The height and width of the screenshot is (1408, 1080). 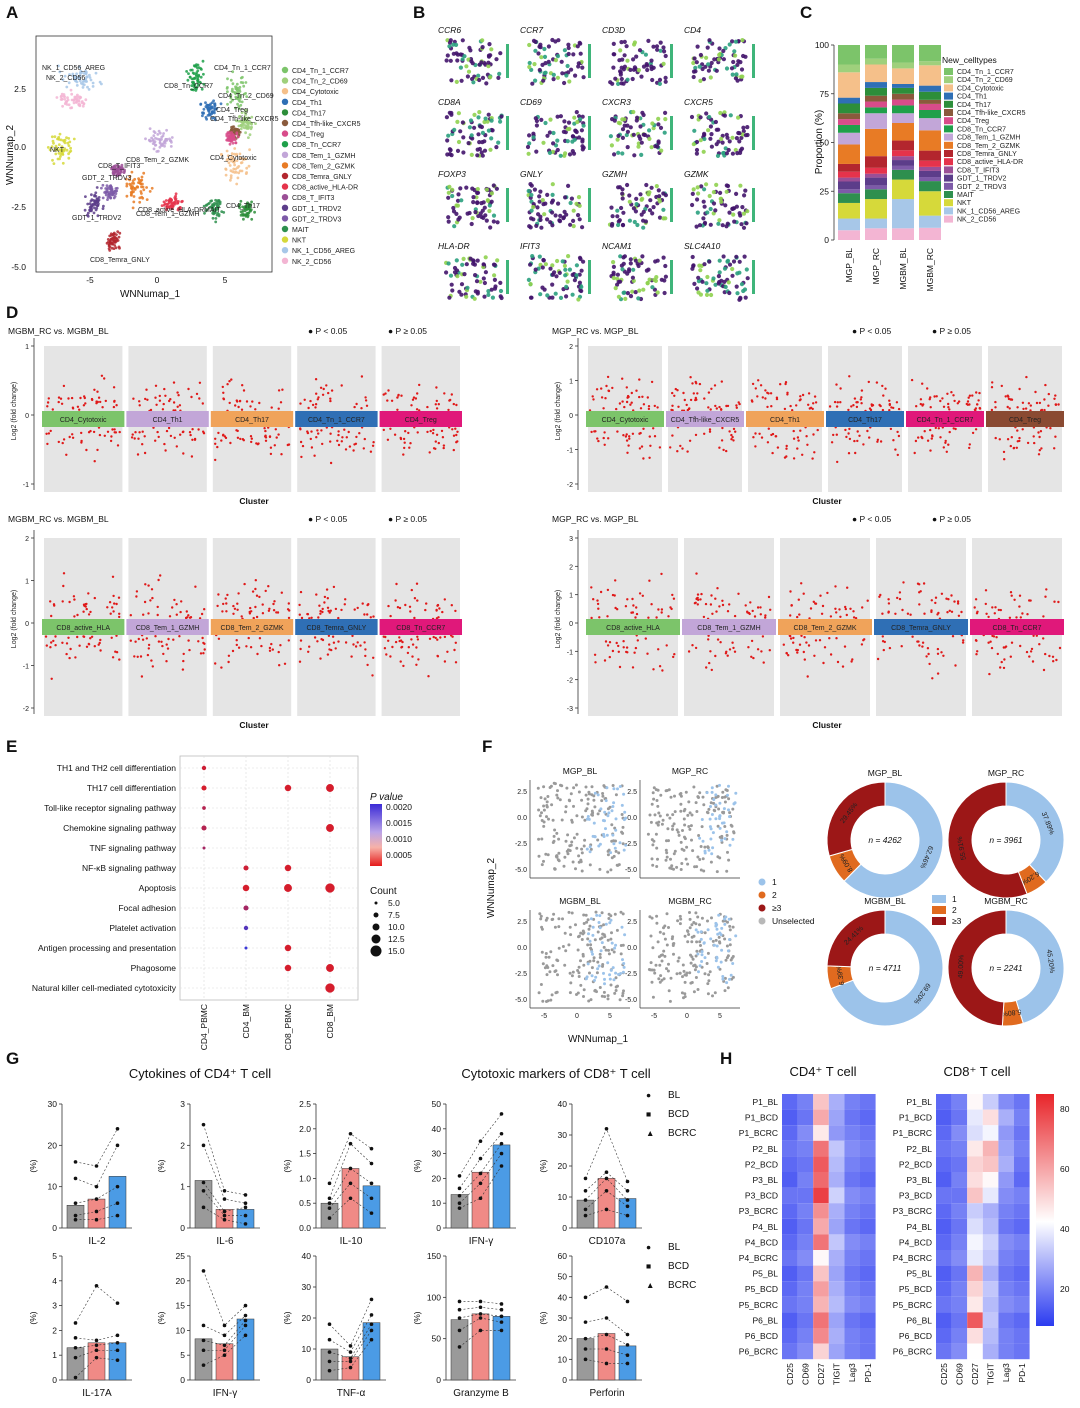 What do you see at coordinates (570, 485) in the screenshot?
I see `d-ytick-label: -2` at bounding box center [570, 485].